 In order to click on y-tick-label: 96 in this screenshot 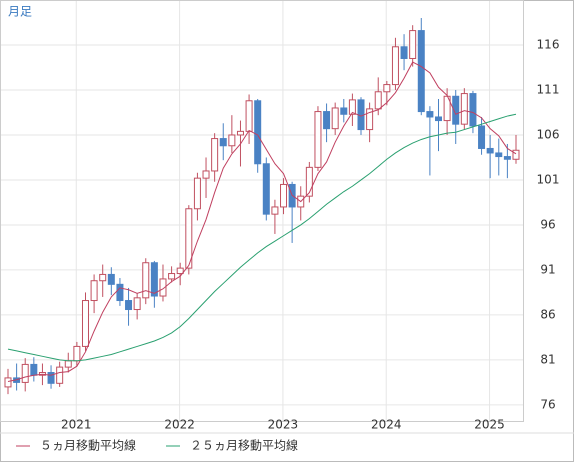, I will do `click(547, 224)`.